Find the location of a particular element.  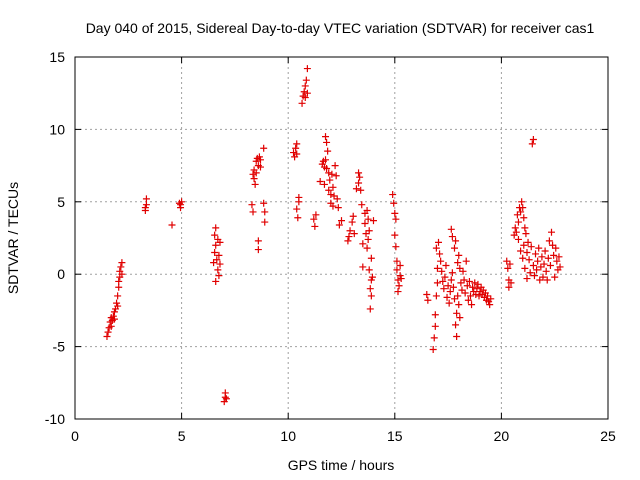

x-axis-label: GPS time / hours is located at coordinates (341, 465).